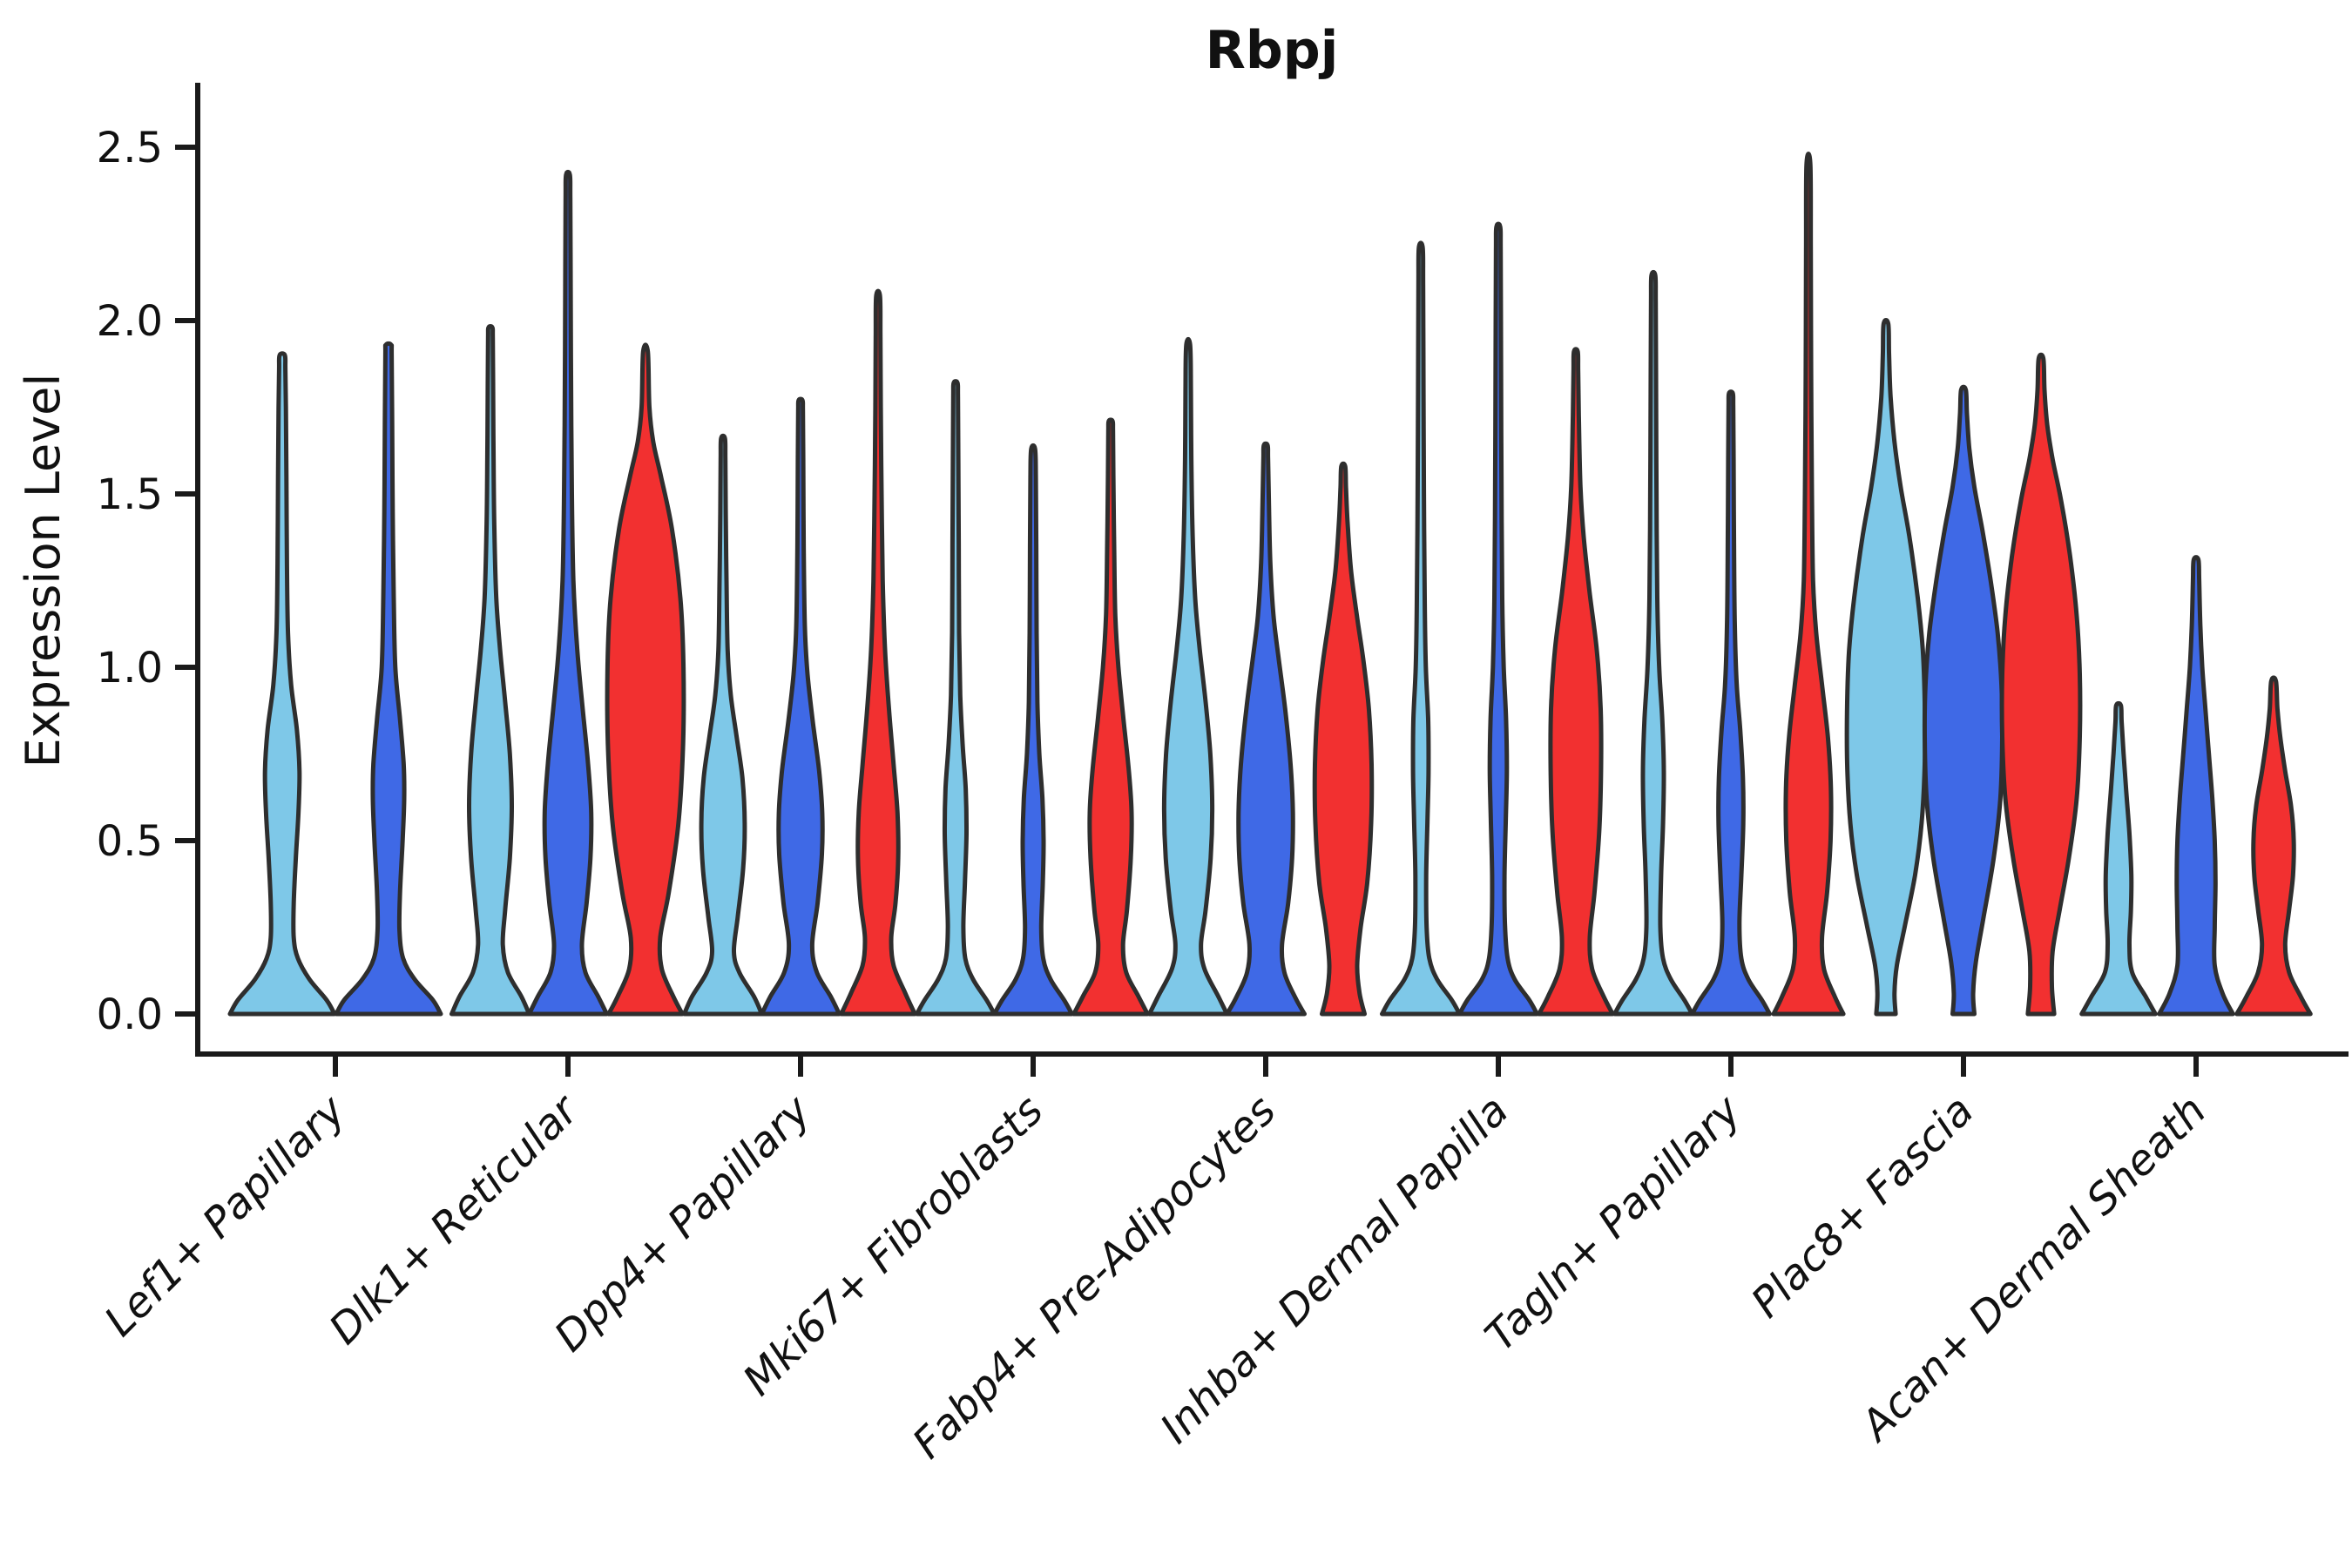 The image size is (2352, 1568). Describe the element at coordinates (683, 1223) in the screenshot. I see `x-tick-label: Dpp4+ Papillary` at that location.